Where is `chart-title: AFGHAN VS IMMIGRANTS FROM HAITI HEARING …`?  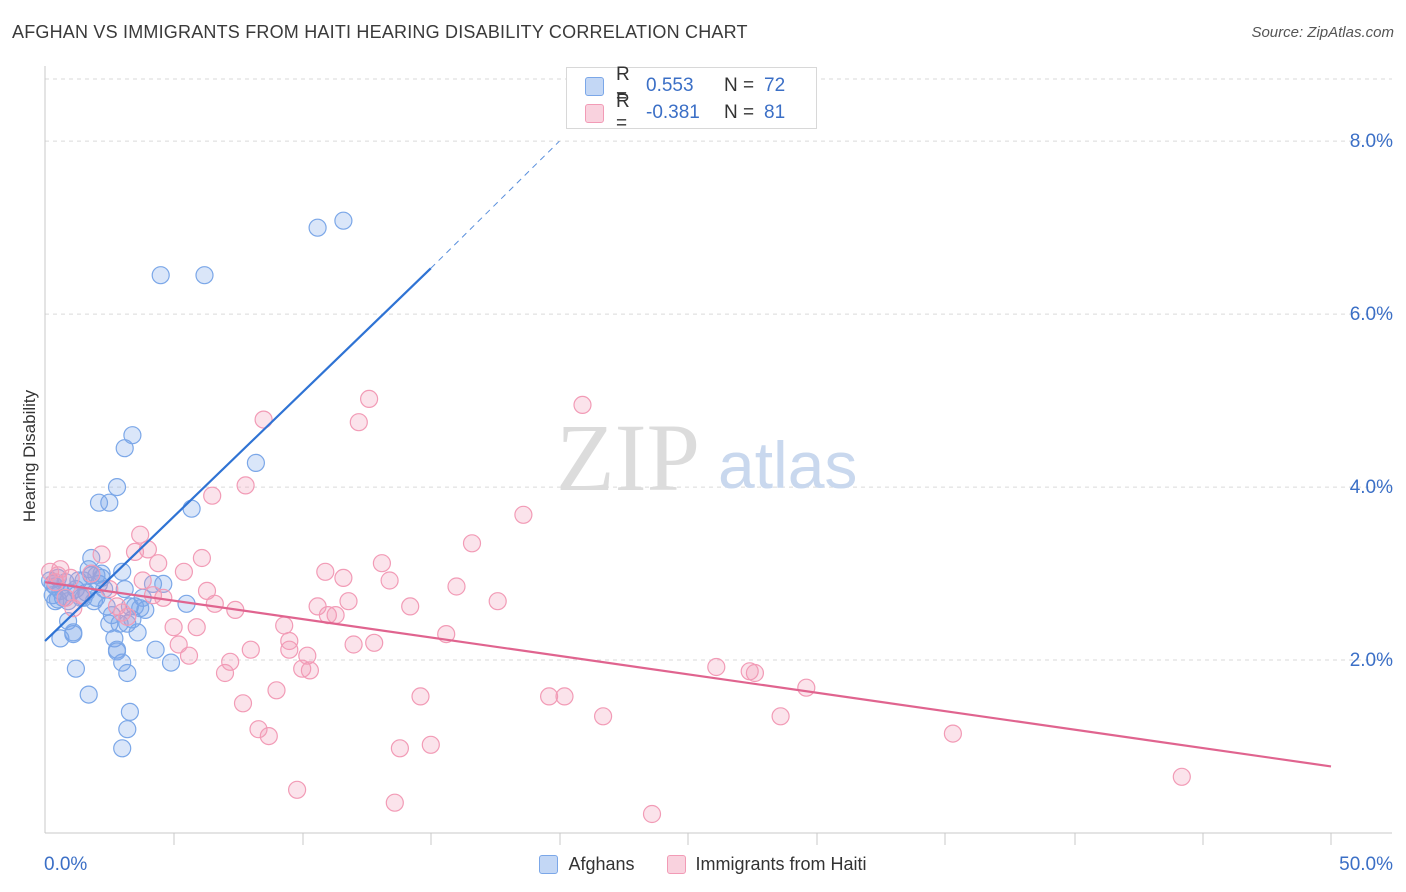
chart-title: AFGHAN VS IMMIGRANTS FROM HAITI HEARING … is located at coordinates (380, 32).